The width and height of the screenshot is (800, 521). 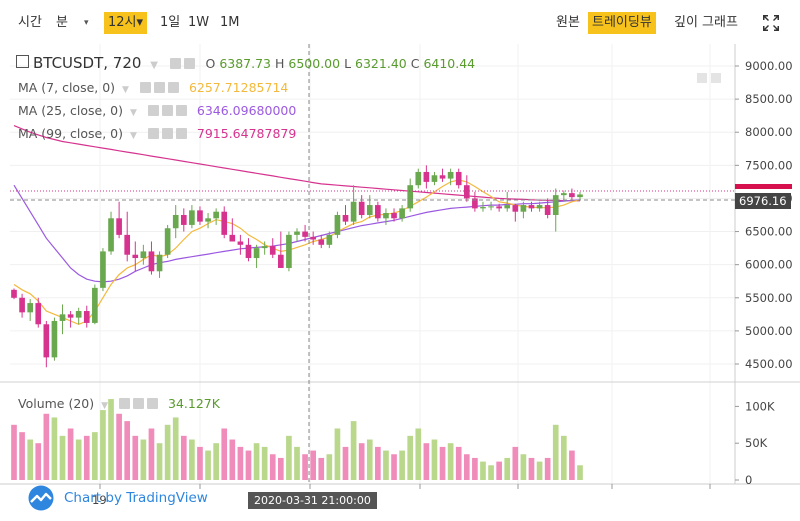 I want to click on volume-controls, so click(x=137, y=403).